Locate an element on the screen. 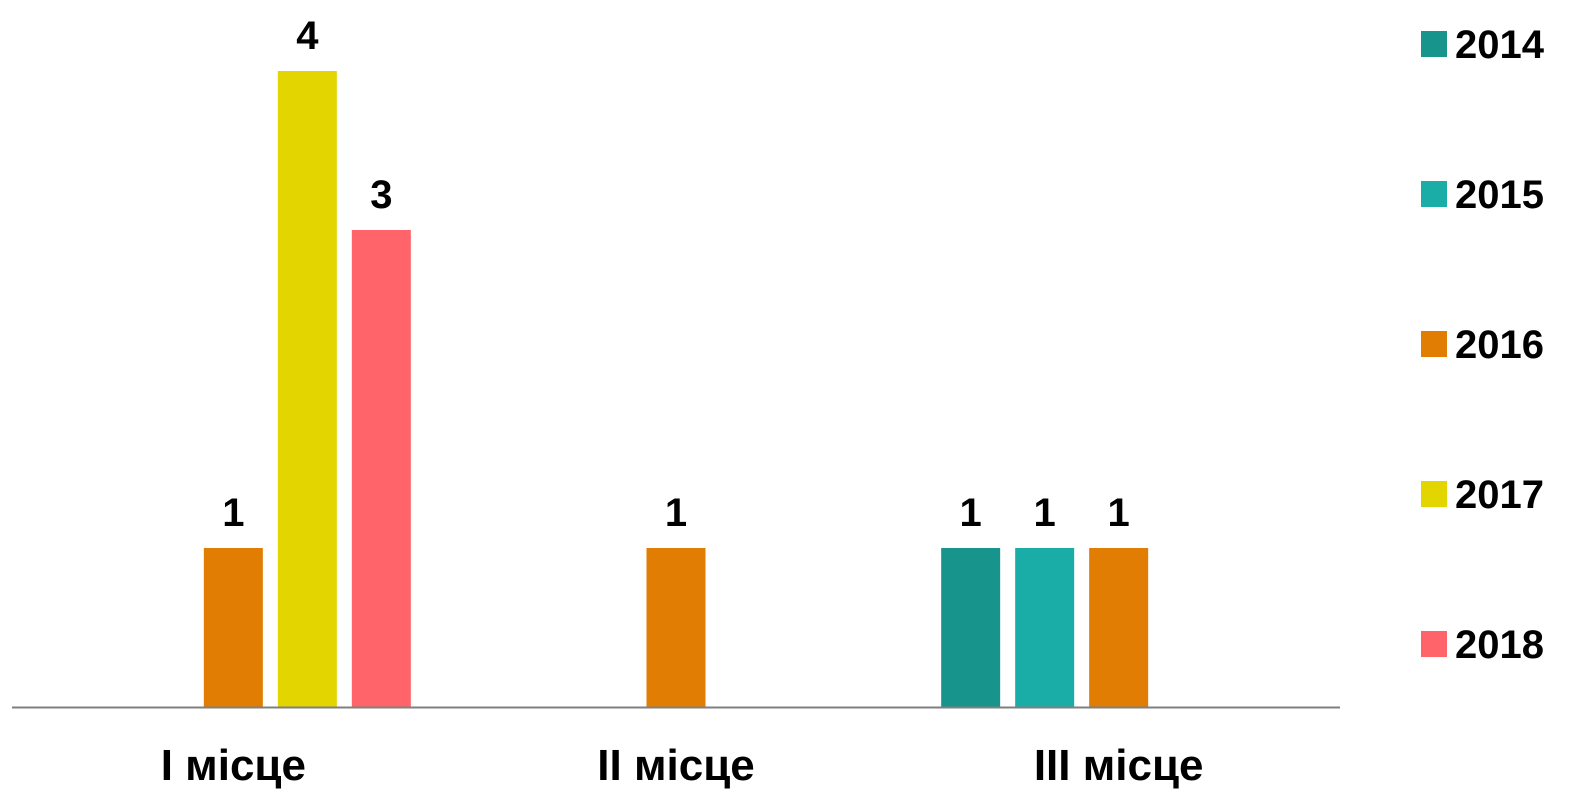 The image size is (1592, 801). data-label-2018-1: 3 is located at coordinates (381, 195).